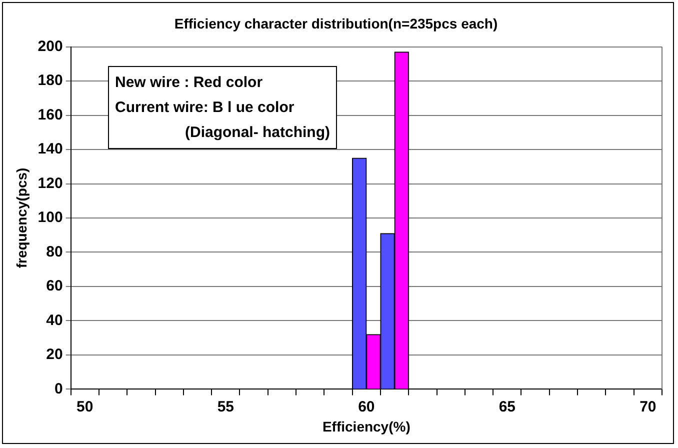 This screenshot has height=448, width=678. I want to click on annotation: (Diagonal- hatching), so click(257, 133).